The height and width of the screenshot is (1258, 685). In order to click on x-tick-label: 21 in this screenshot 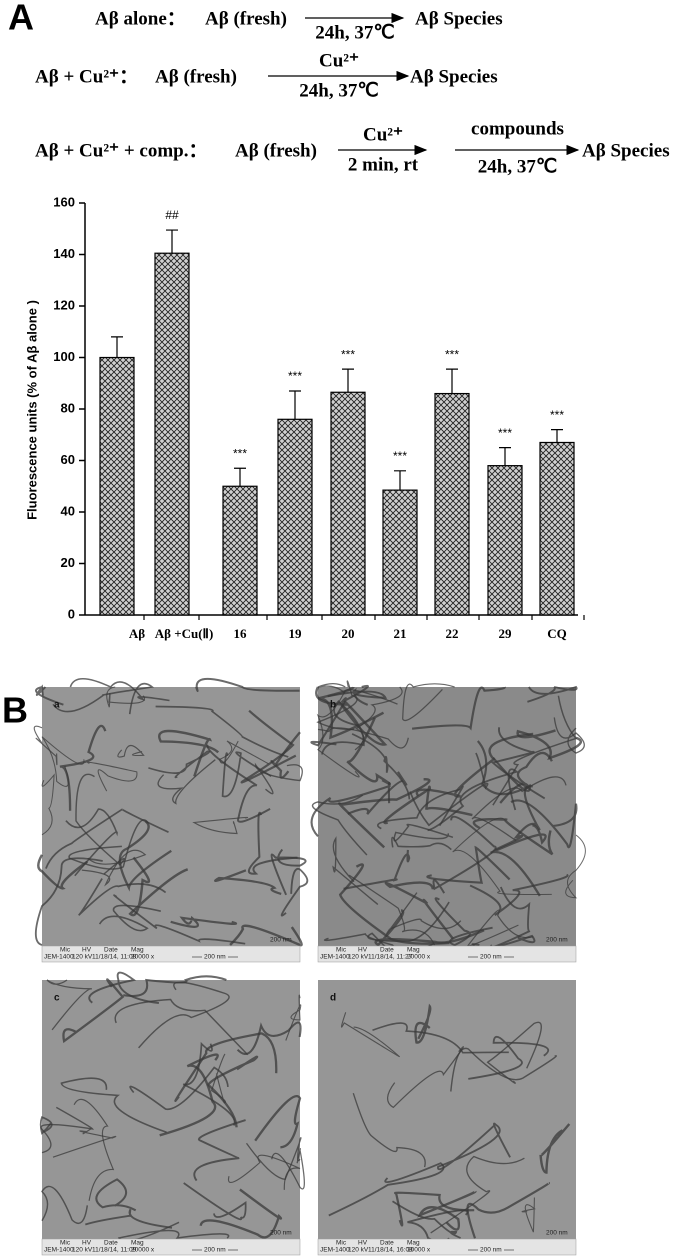, I will do `click(400, 633)`.